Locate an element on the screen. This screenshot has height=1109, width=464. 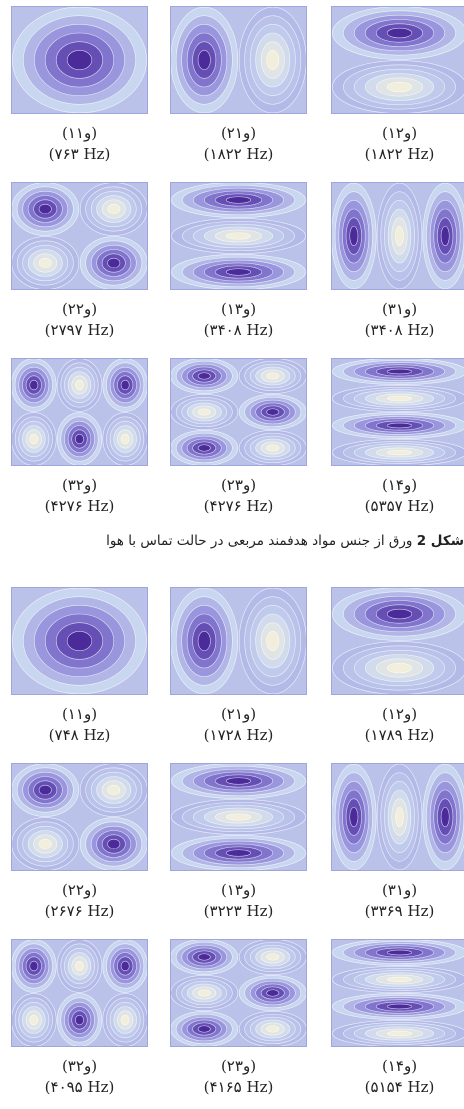
mode-cell: (۱و۳) (۳۴۰۸ Hz) is located at coordinates (238, 261).